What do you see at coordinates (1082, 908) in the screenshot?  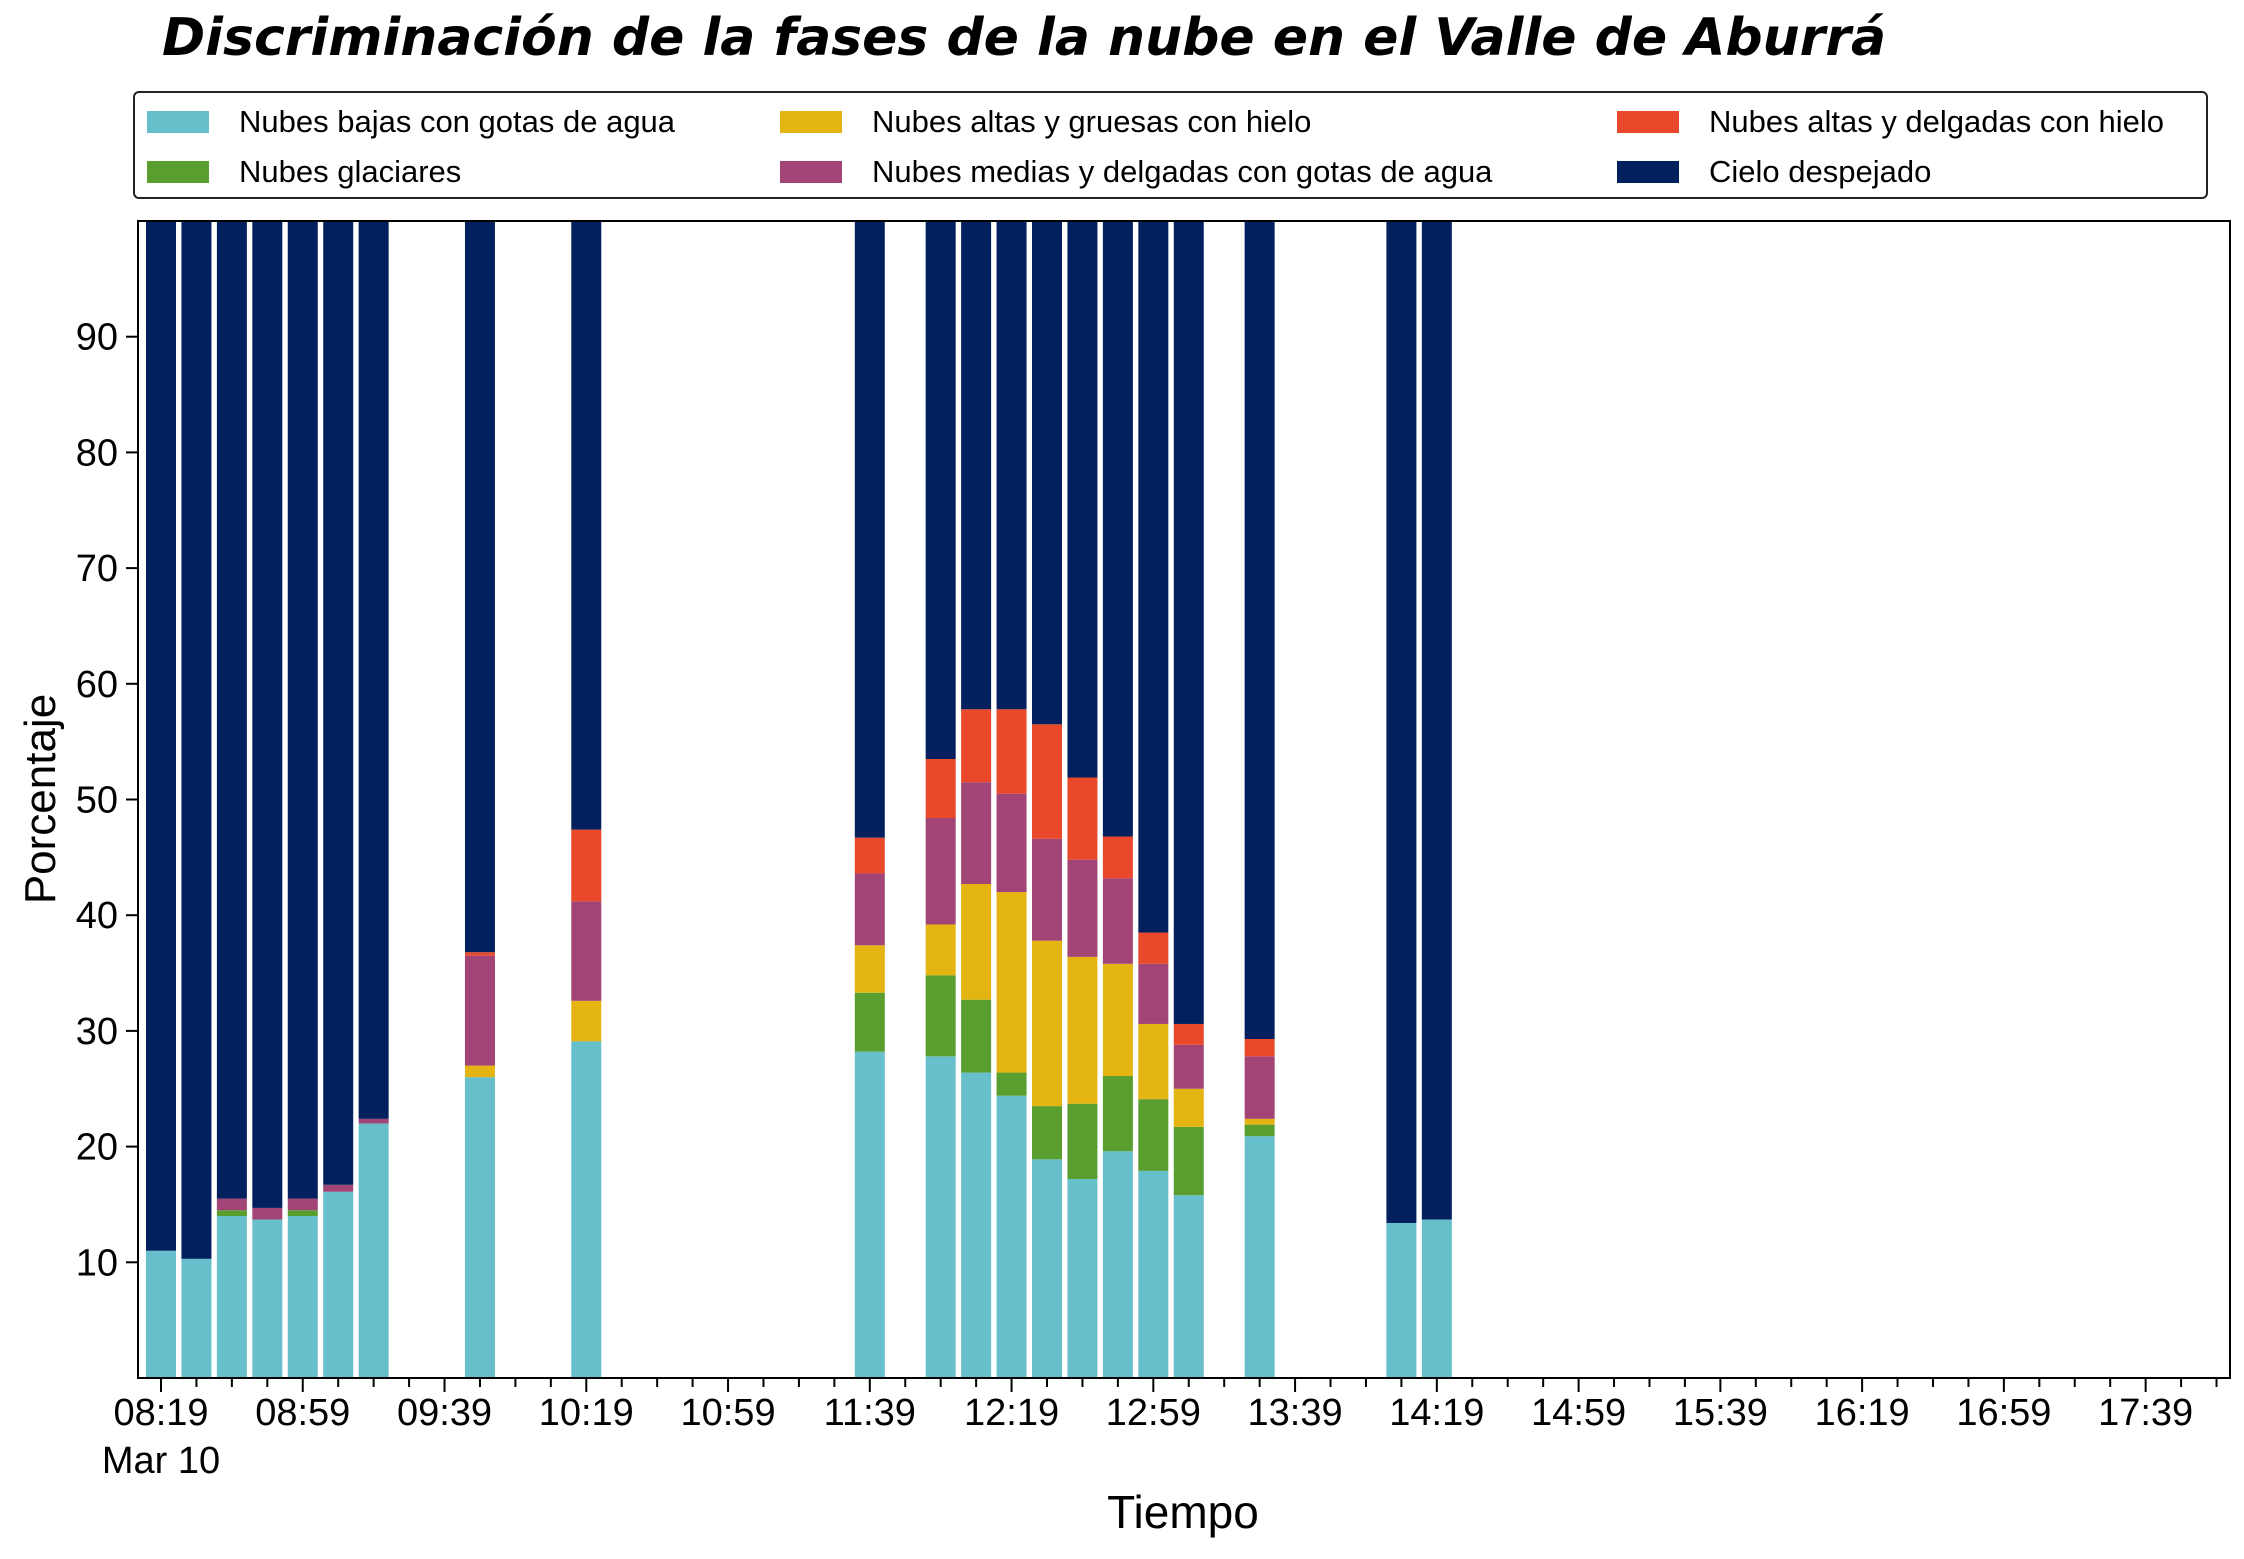 I see `bar-segment-1239-s3` at bounding box center [1082, 908].